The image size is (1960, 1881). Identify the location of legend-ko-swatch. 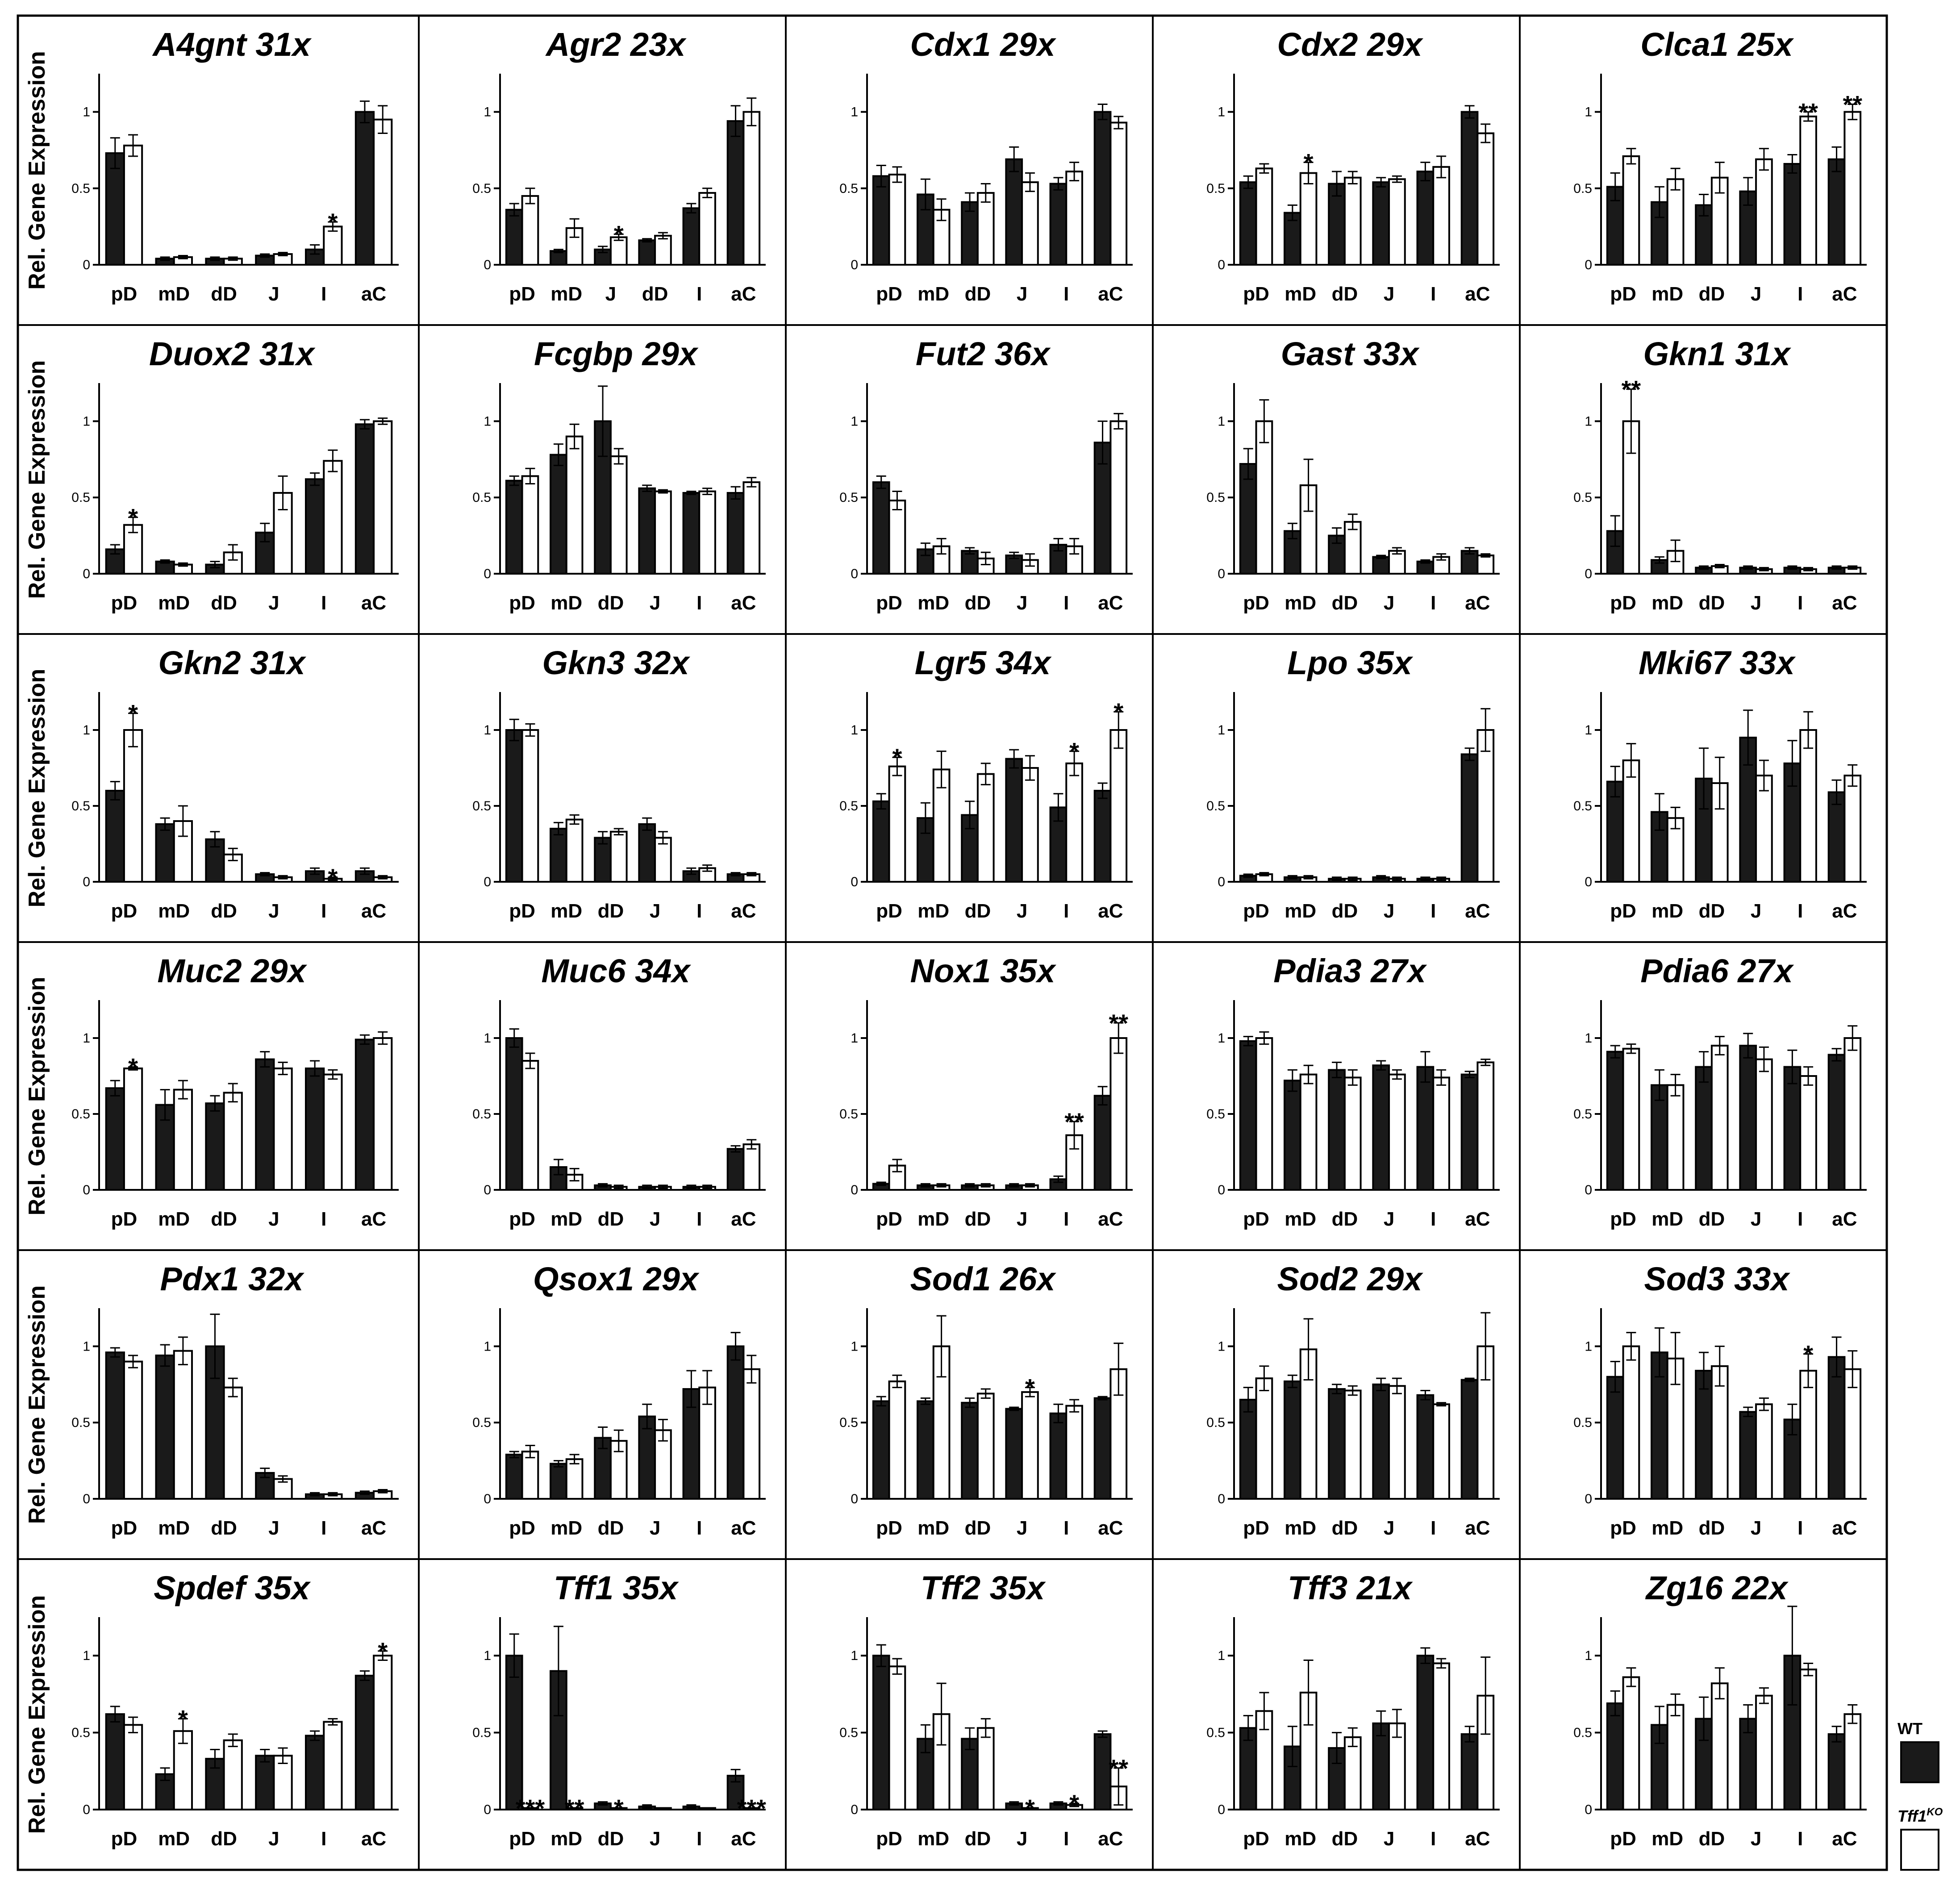
(1919, 1850).